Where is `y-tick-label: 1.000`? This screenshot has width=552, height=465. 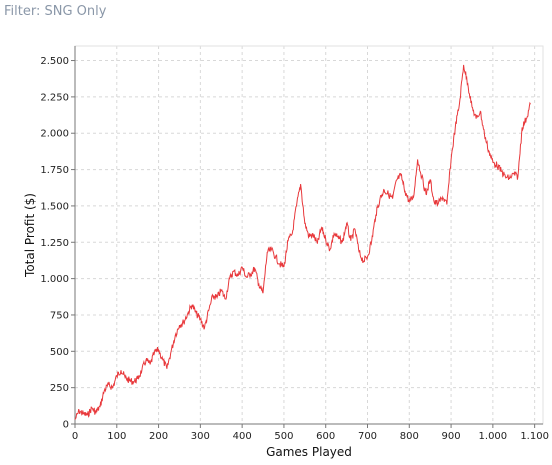
y-tick-label: 1.000 is located at coordinates (54, 279).